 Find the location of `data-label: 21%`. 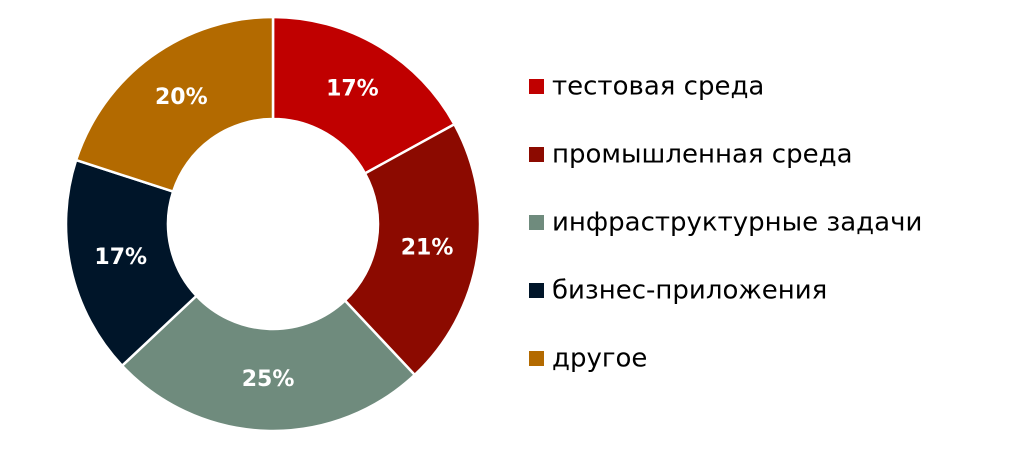

data-label: 21% is located at coordinates (427, 247).